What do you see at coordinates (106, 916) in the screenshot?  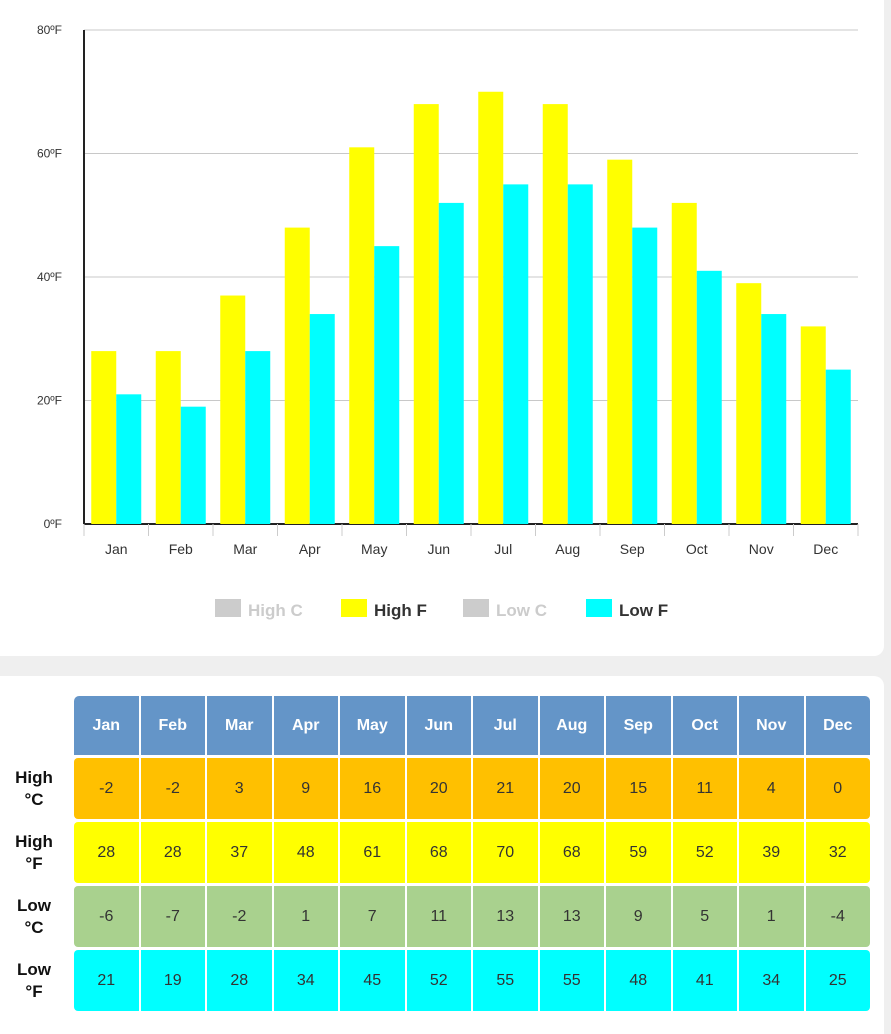 I see `table-cell: -6` at bounding box center [106, 916].